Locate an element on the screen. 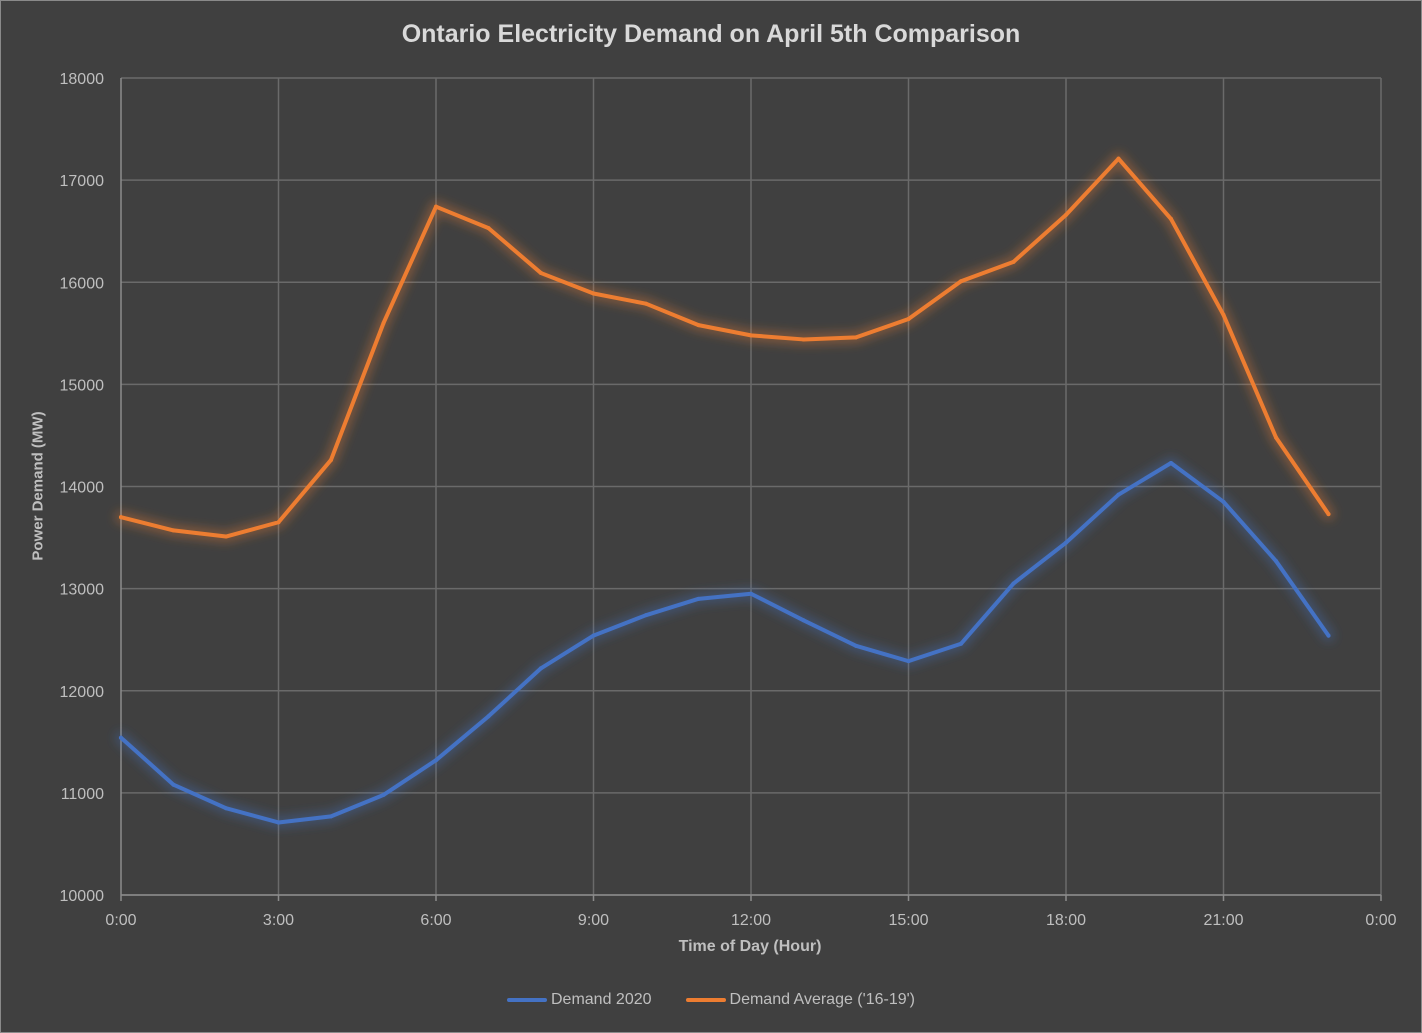  x-tick-label: 21:00 is located at coordinates (1223, 920).